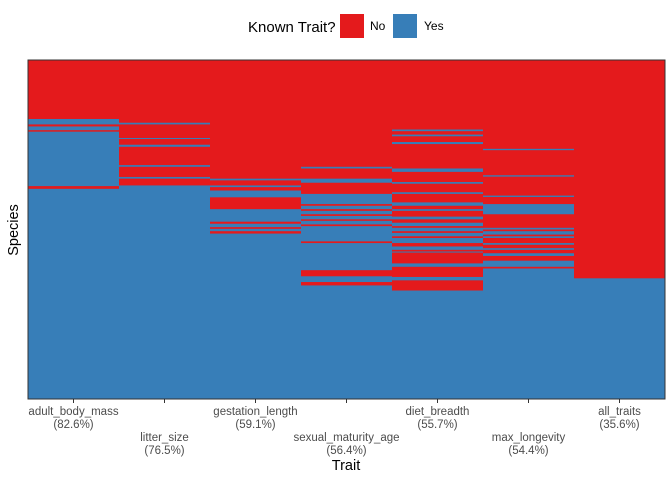 Image resolution: width=672 pixels, height=480 pixels. Describe the element at coordinates (164, 451) in the screenshot. I see `x-tick-percent: (76.5%)` at that location.